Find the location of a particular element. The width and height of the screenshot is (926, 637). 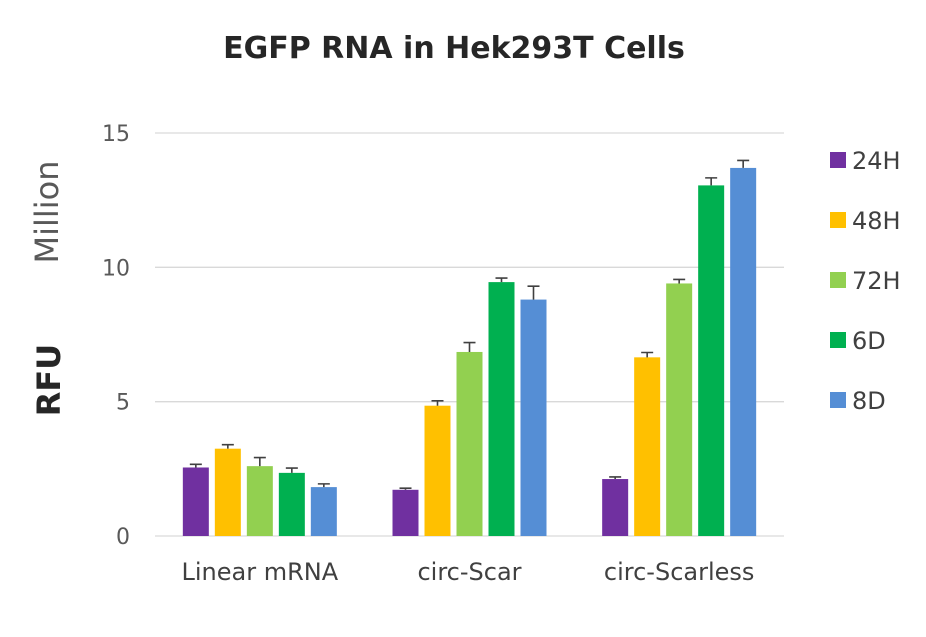

legend-label-24H: 24H is located at coordinates (876, 161).